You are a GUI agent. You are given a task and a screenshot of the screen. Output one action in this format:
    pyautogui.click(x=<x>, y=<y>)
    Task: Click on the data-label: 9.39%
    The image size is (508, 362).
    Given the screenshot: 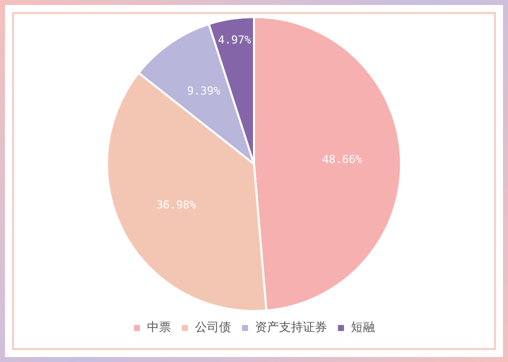 What is the action you would take?
    pyautogui.click(x=204, y=91)
    